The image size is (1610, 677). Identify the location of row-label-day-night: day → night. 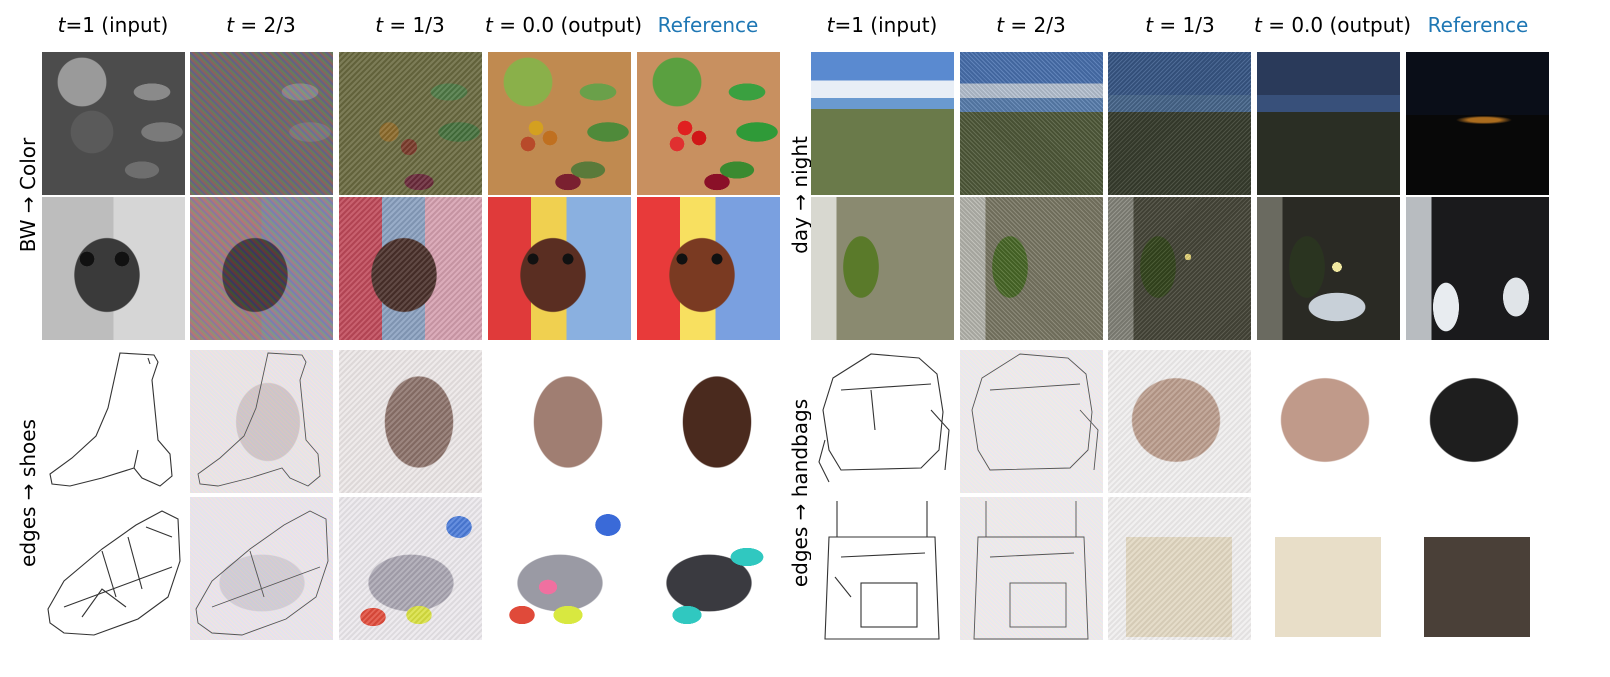
(800, 195).